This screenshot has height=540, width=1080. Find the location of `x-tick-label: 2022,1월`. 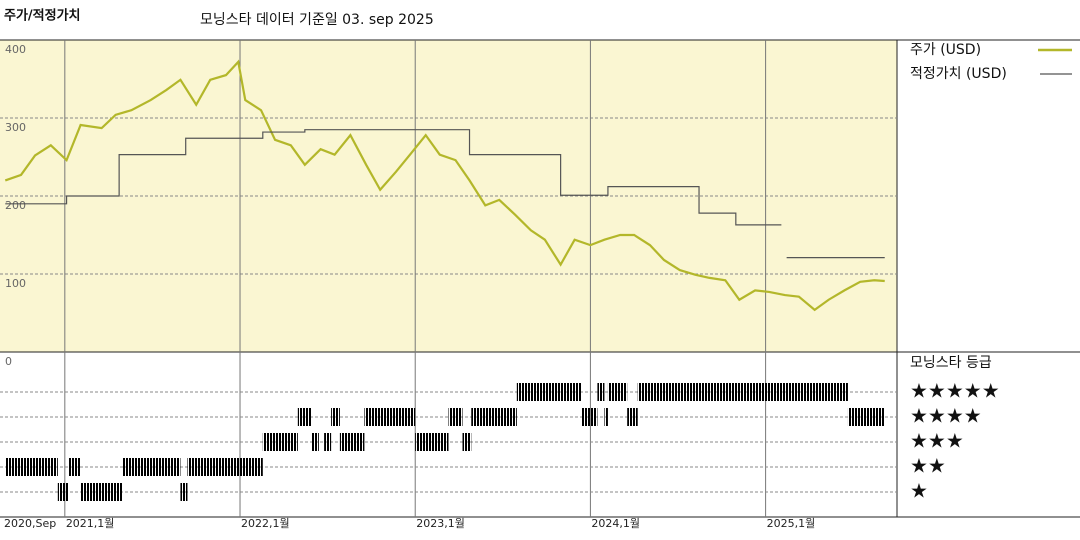

x-tick-label: 2022,1월 is located at coordinates (265, 523).